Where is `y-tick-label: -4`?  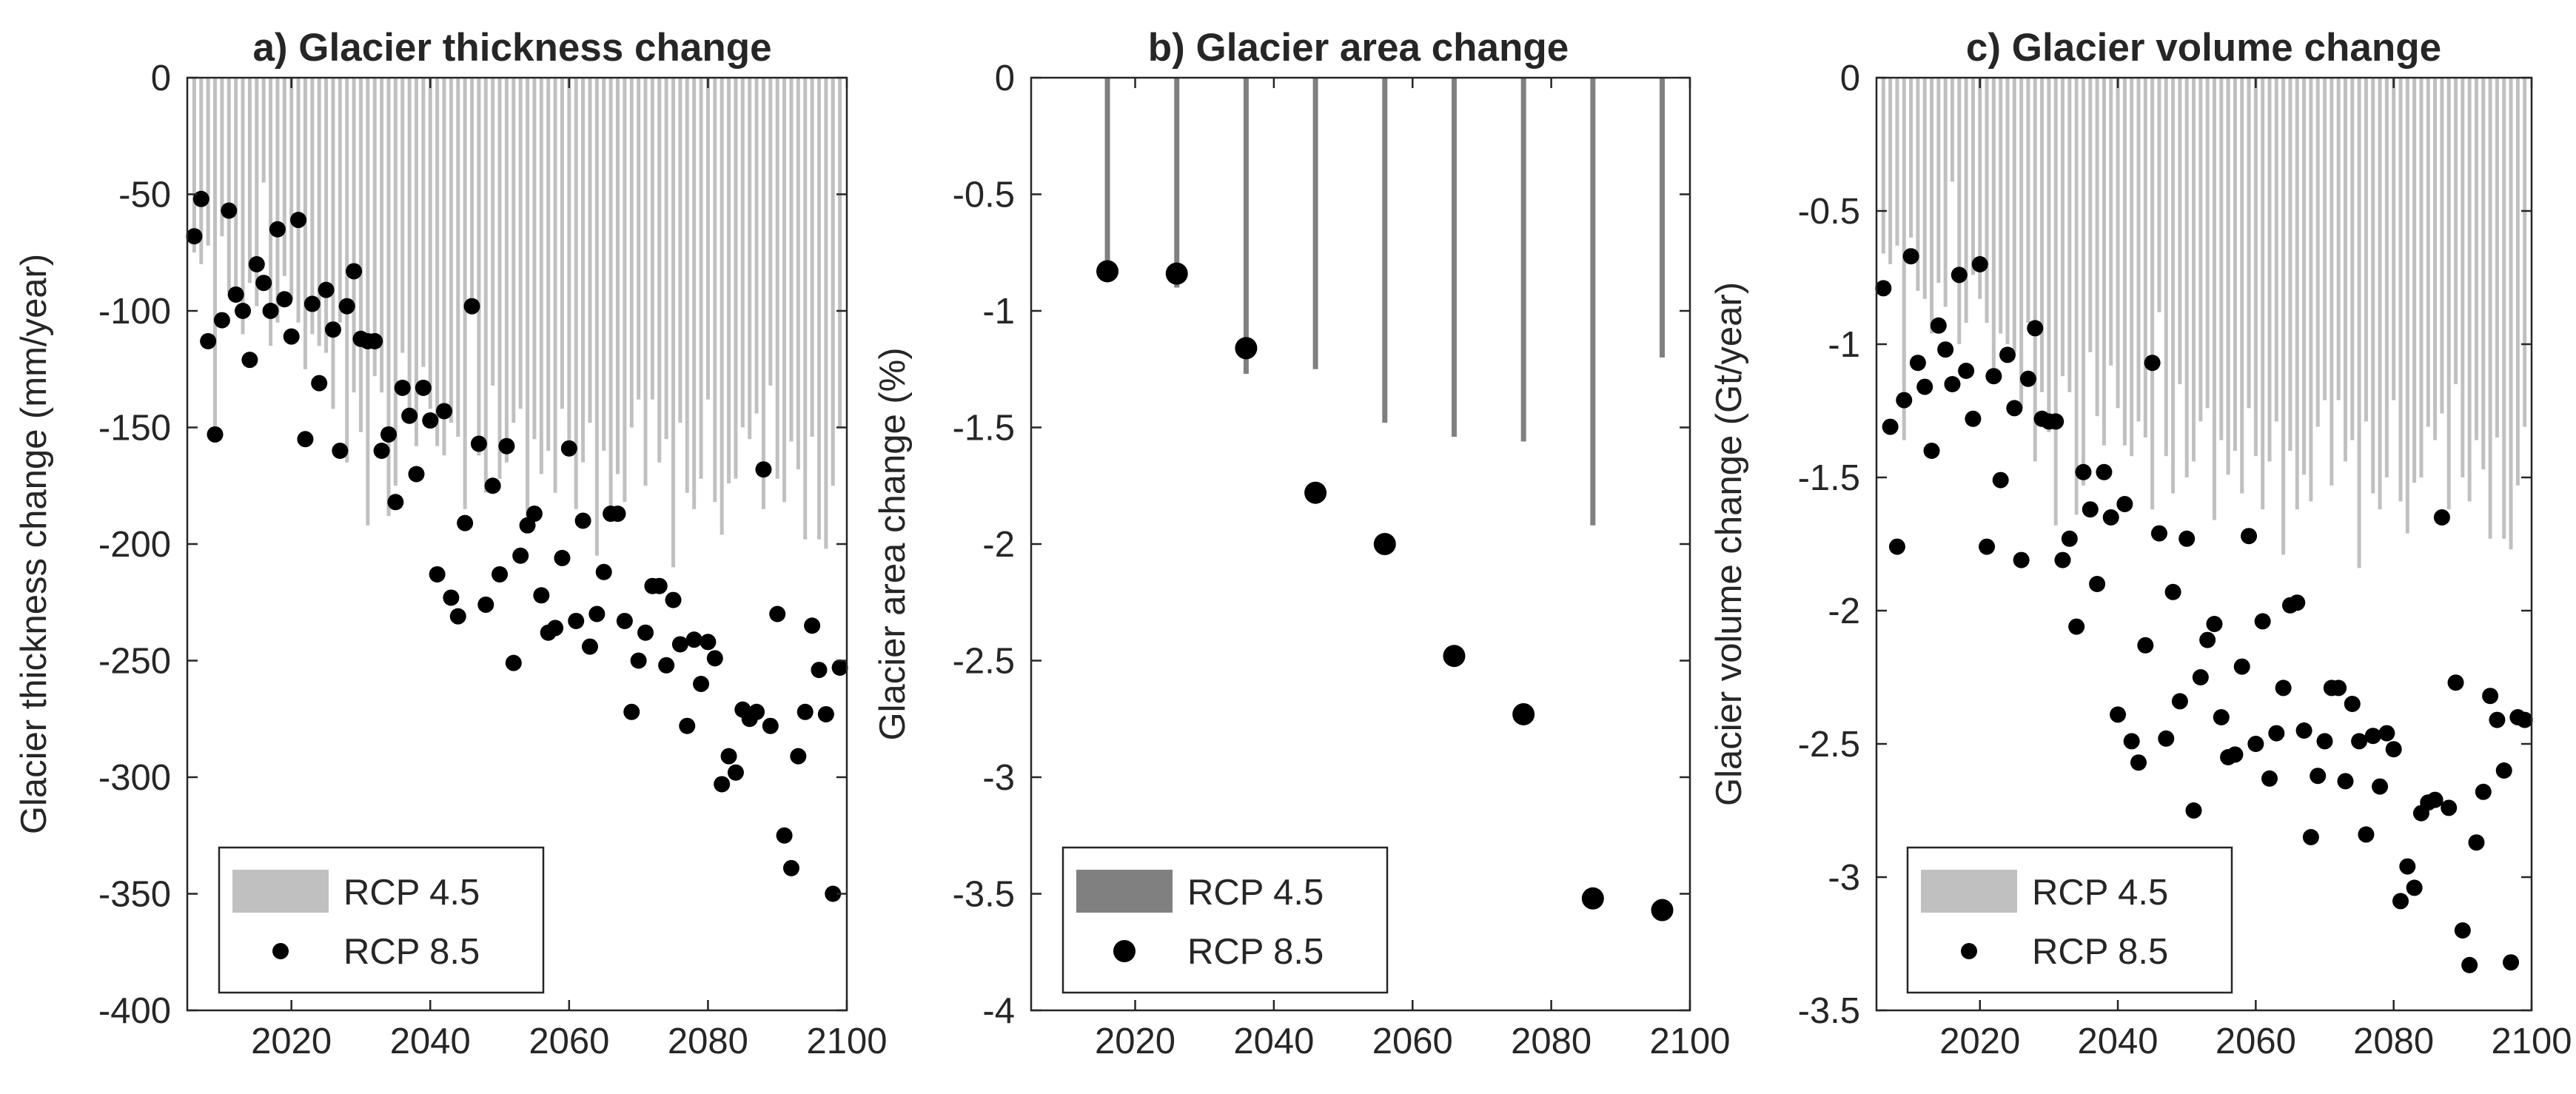 y-tick-label: -4 is located at coordinates (998, 1011).